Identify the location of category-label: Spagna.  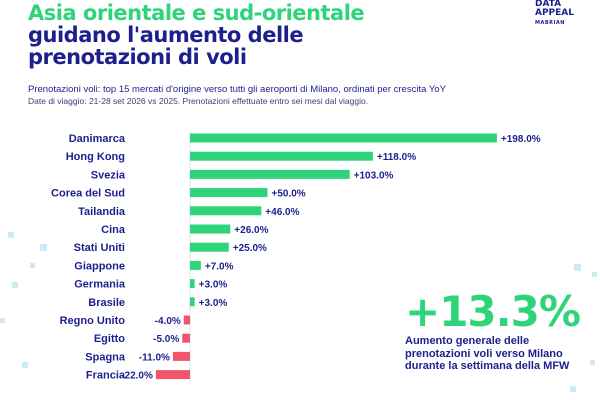
(105, 357).